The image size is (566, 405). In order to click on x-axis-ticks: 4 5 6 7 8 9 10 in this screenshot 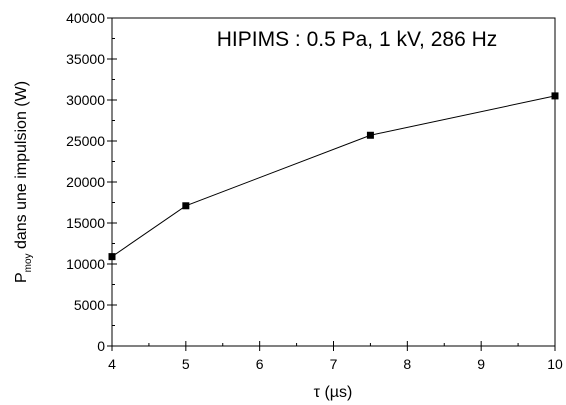, I will do `click(335, 356)`.